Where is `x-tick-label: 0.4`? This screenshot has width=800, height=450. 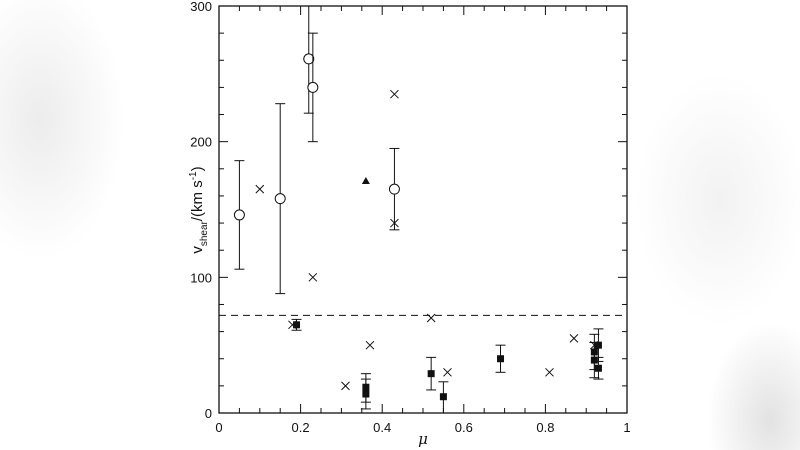 x-tick-label: 0.4 is located at coordinates (382, 427).